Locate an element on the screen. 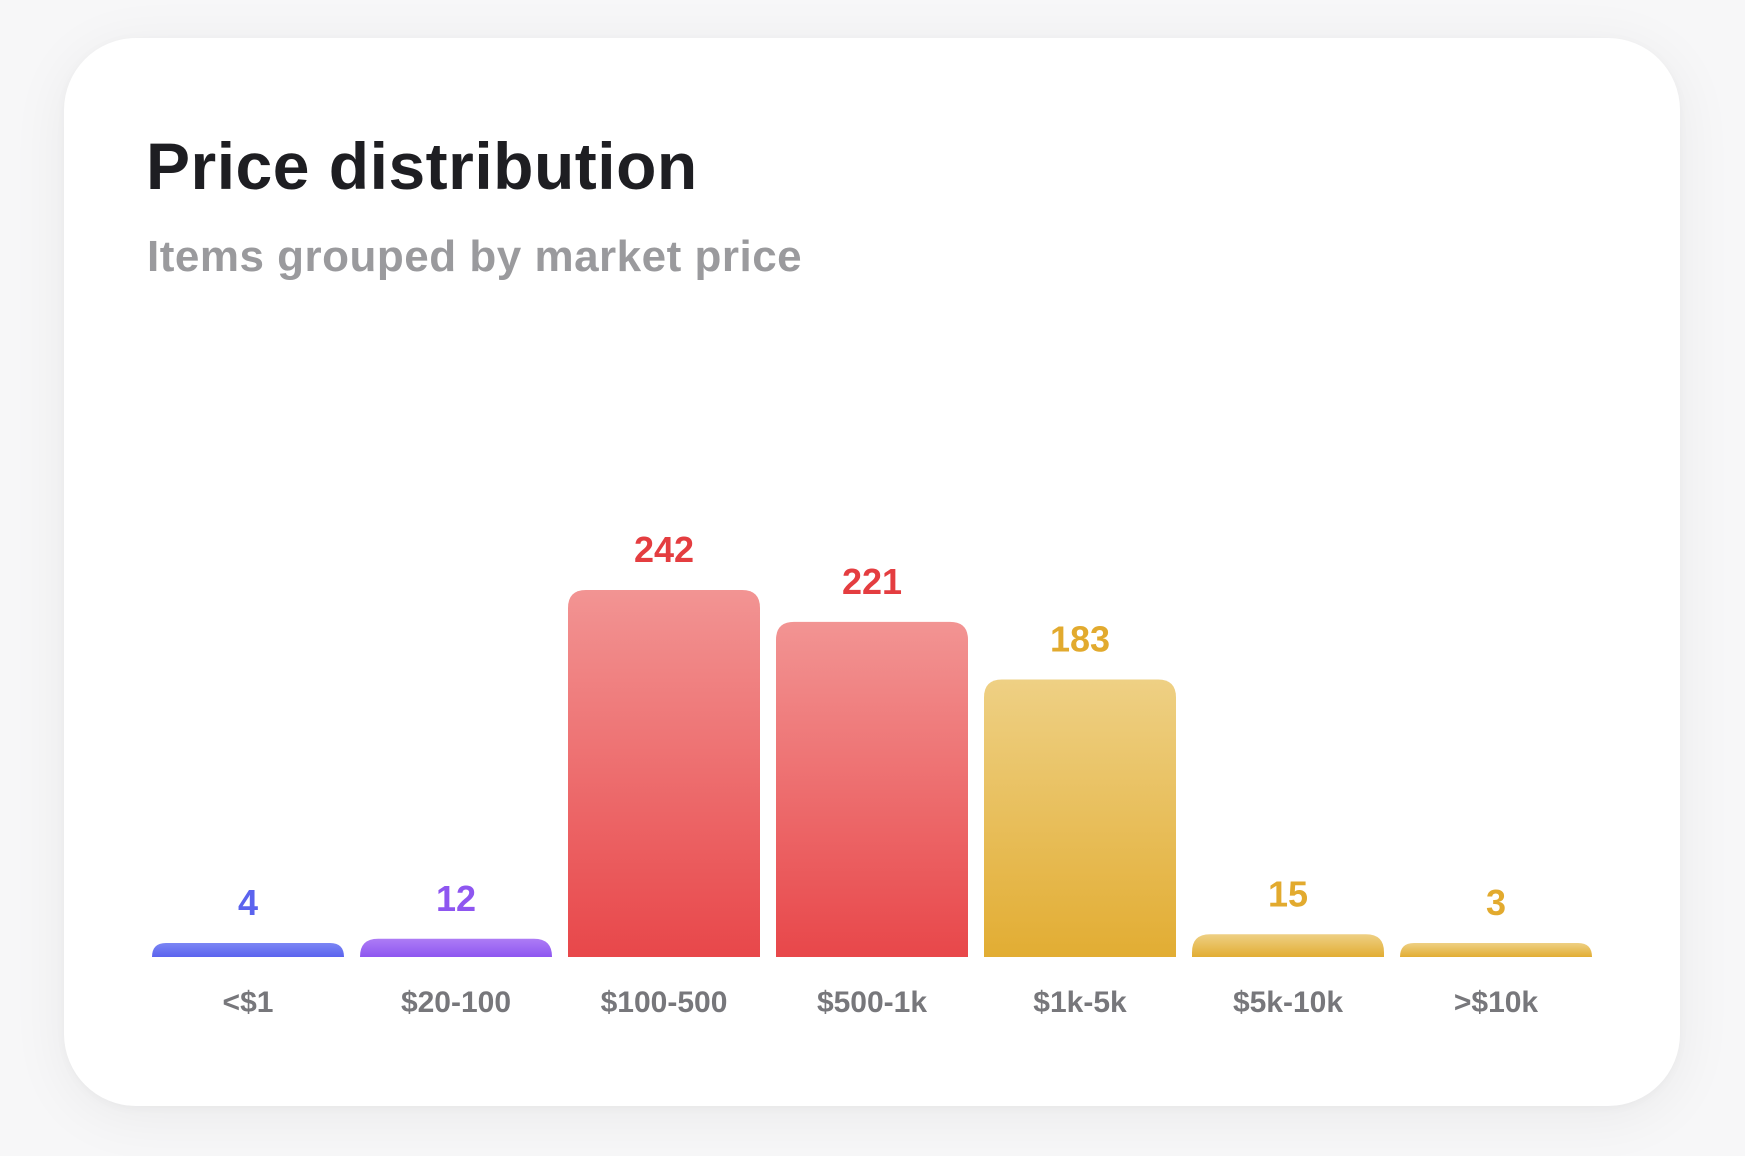  x-tick-label-5k-10k-5: $5k-10k is located at coordinates (1288, 1002).